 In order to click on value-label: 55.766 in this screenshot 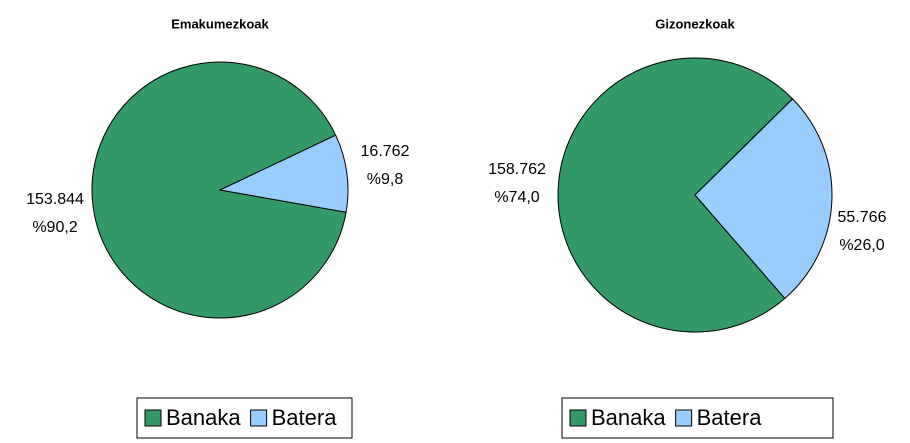, I will do `click(862, 217)`.